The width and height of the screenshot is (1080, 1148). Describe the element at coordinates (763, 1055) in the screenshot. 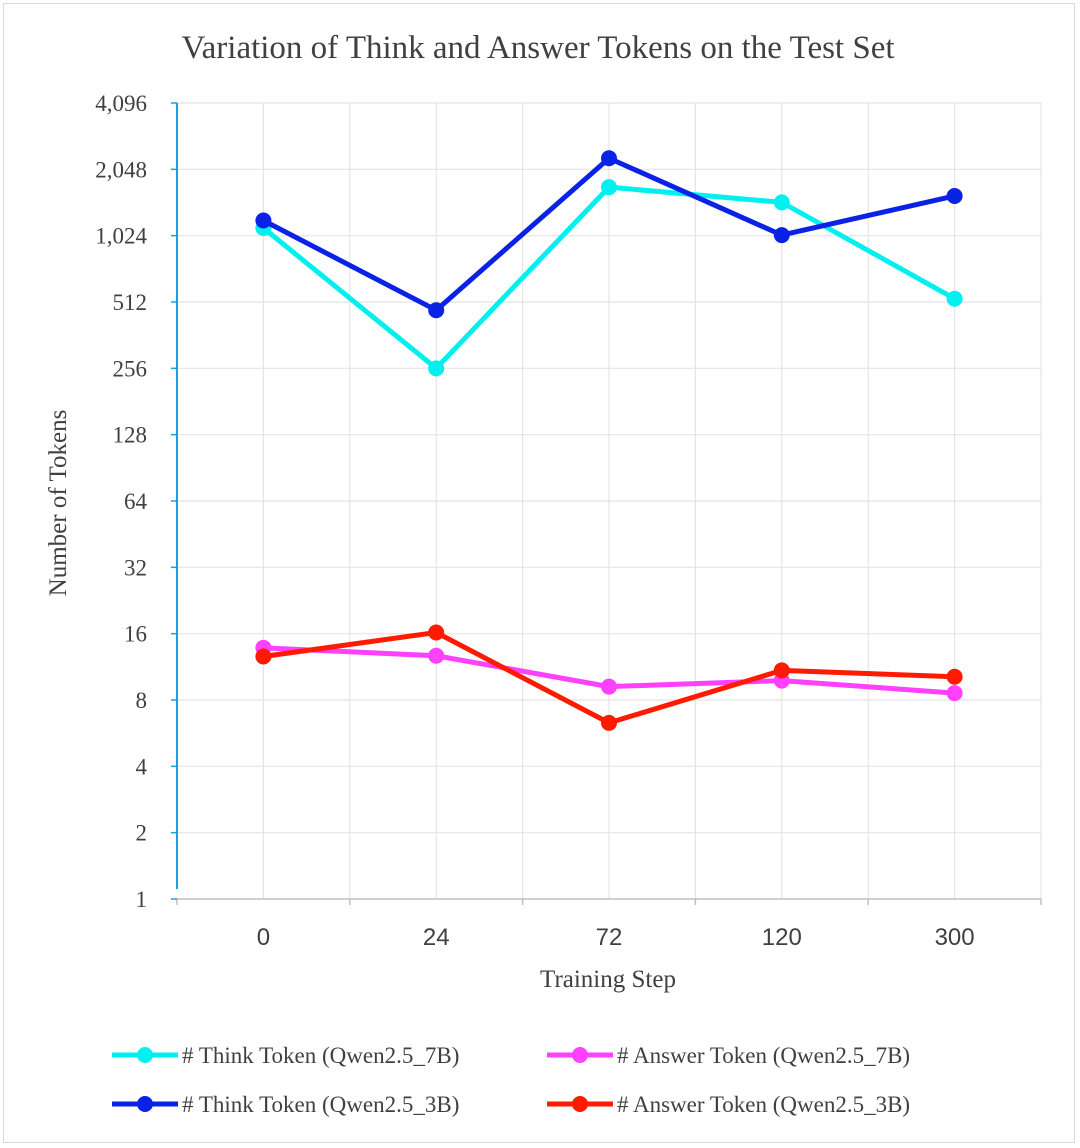

I see `legend-label: # Answer Token (Qwen2.5_7B)` at that location.